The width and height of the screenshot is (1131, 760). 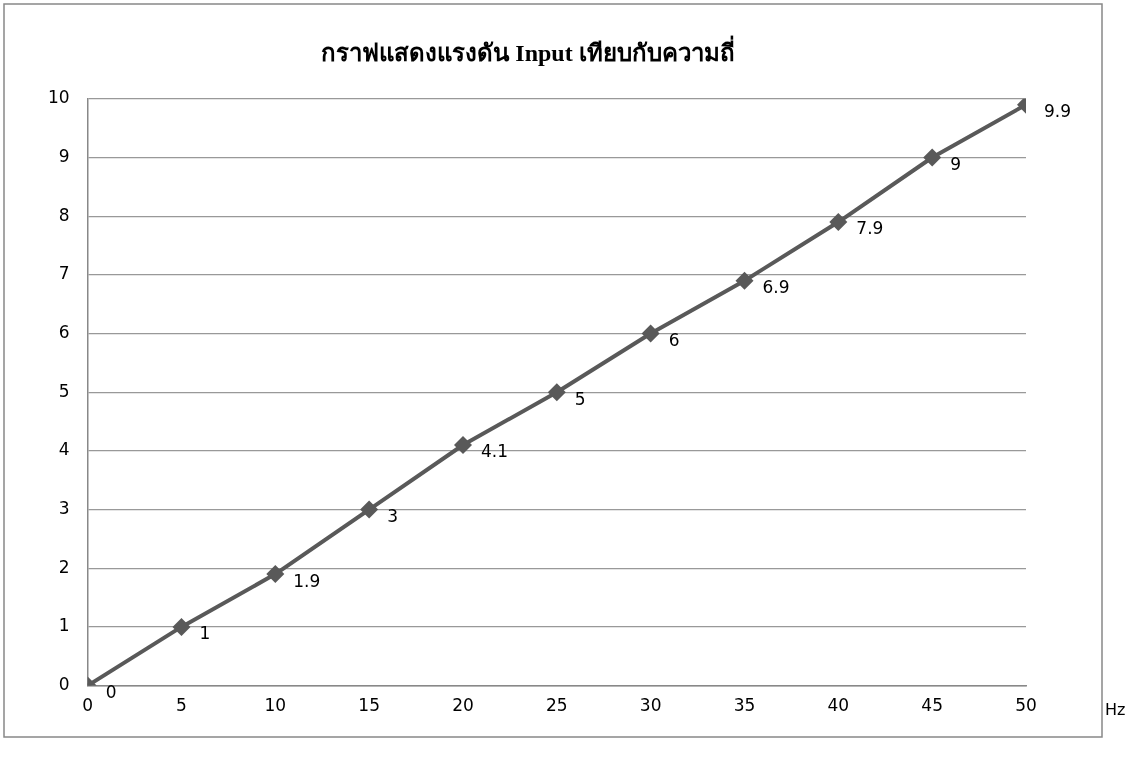 What do you see at coordinates (744, 705) in the screenshot?
I see `x-tick-label: 35` at bounding box center [744, 705].